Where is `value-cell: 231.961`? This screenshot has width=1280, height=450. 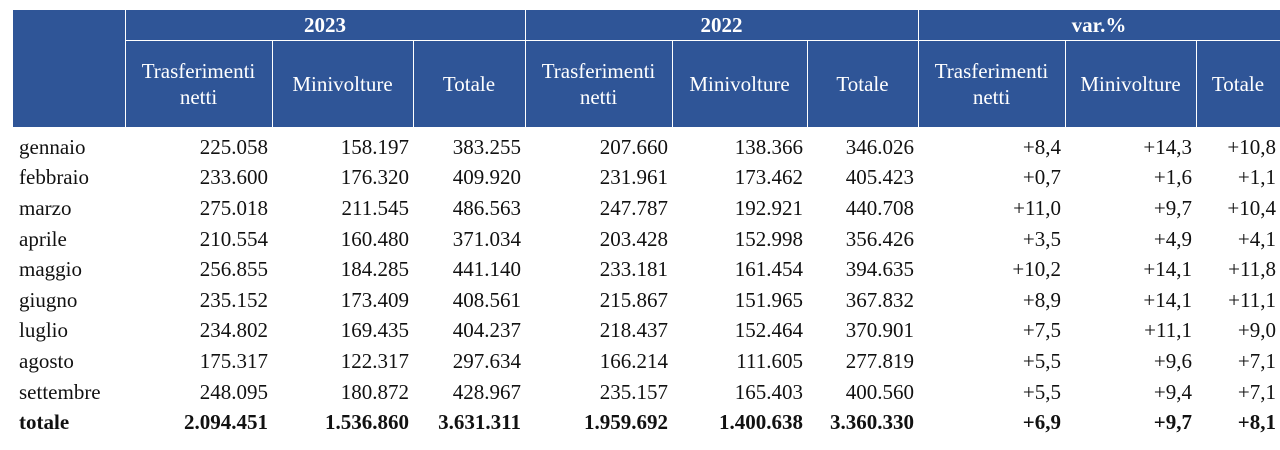
value-cell: 231.961 is located at coordinates (633, 177).